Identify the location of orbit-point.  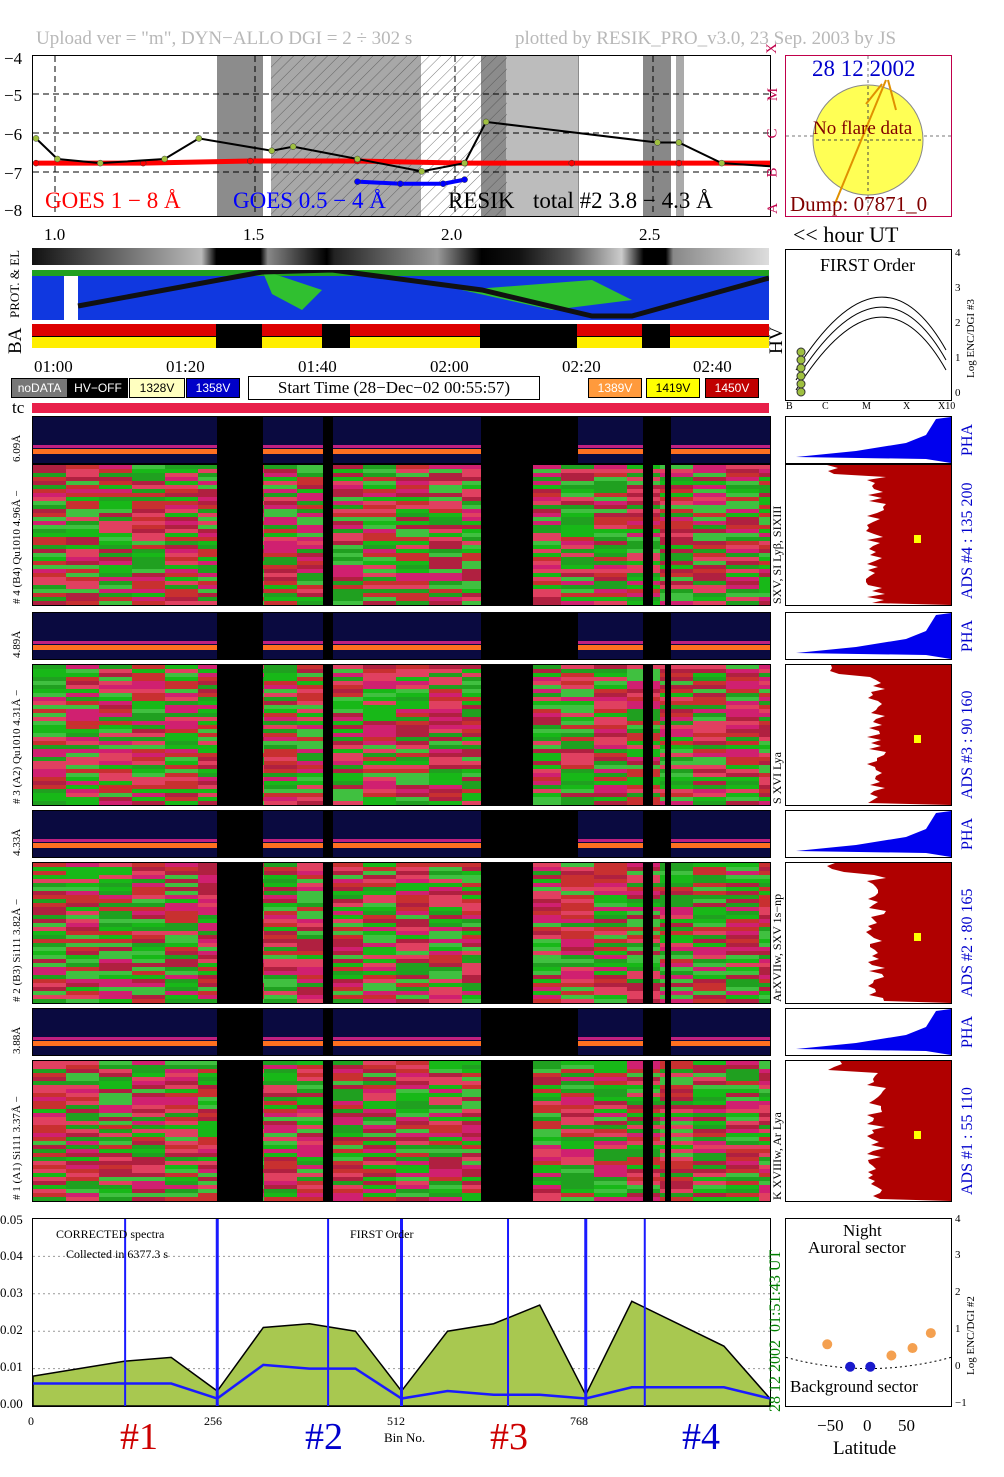
(912, 1348).